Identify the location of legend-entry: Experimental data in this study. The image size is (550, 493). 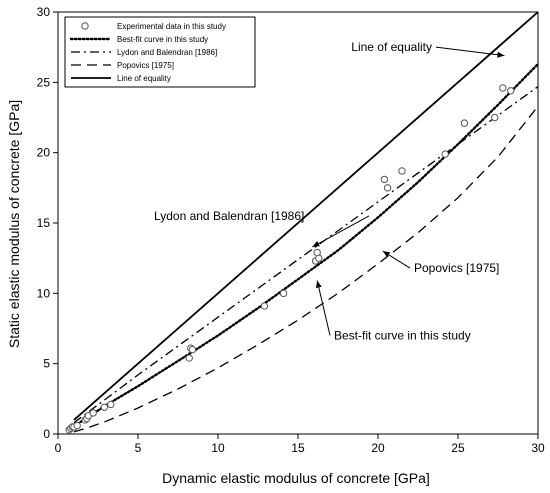
(153, 26).